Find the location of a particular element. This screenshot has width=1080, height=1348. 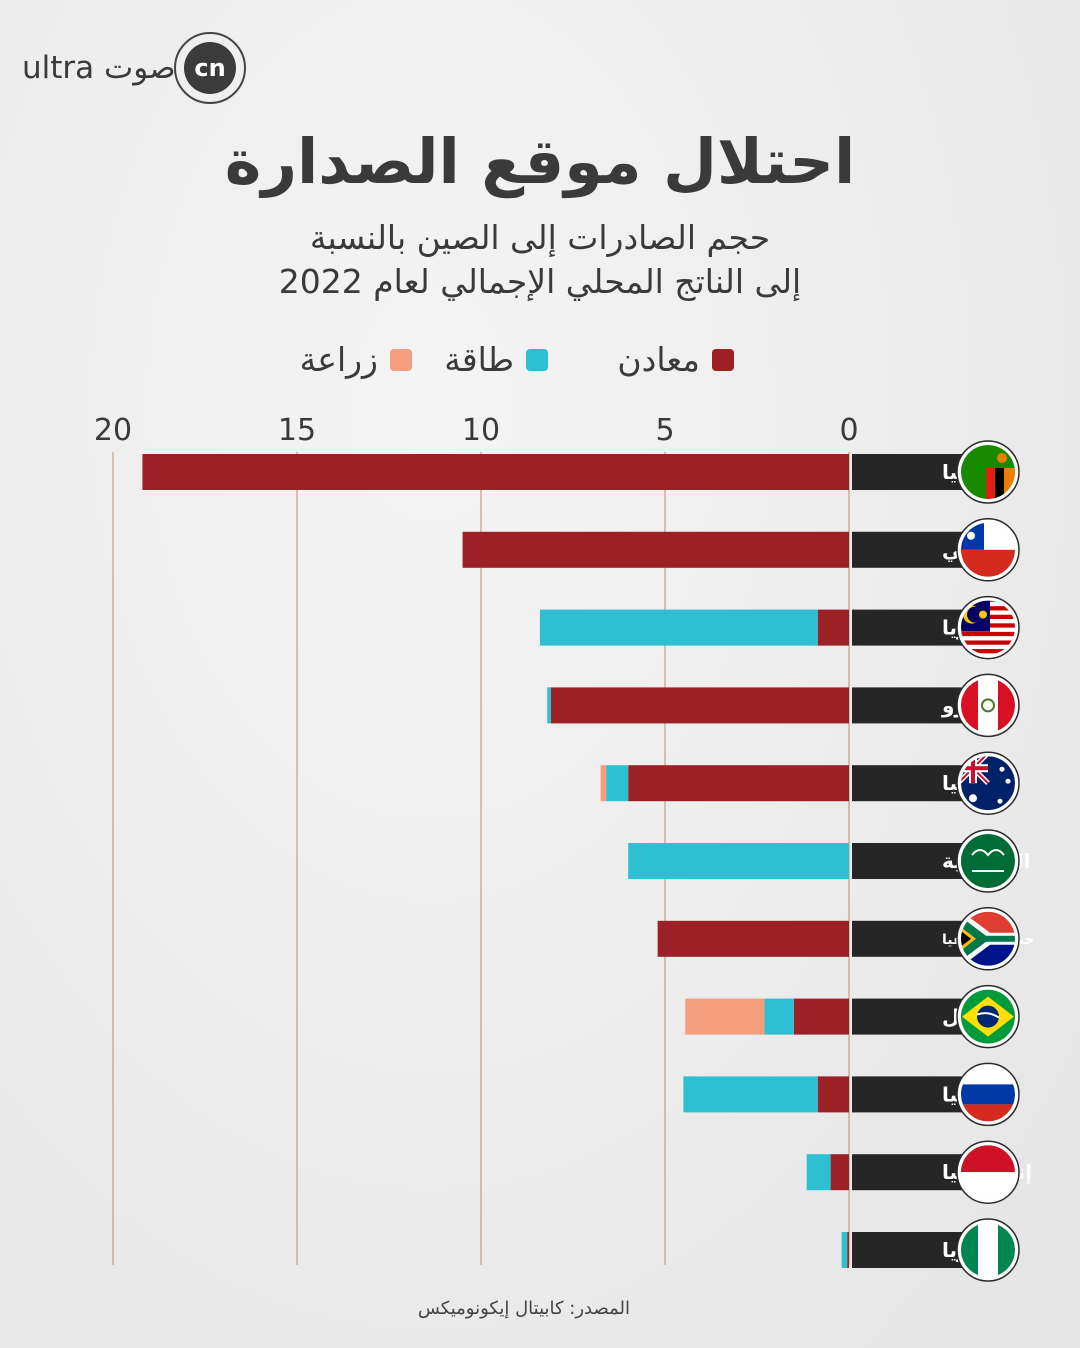

saudi-flag-icon is located at coordinates (988, 861).